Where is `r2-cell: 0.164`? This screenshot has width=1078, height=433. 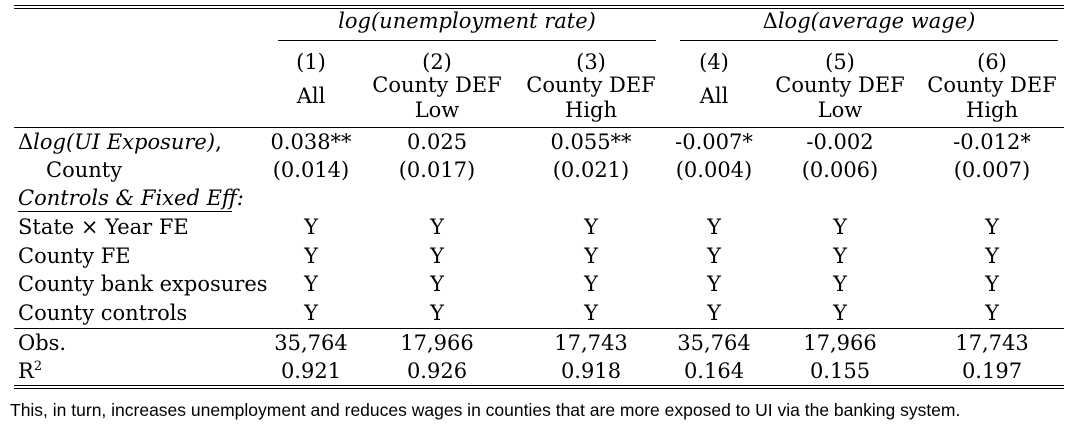 r2-cell: 0.164 is located at coordinates (714, 371).